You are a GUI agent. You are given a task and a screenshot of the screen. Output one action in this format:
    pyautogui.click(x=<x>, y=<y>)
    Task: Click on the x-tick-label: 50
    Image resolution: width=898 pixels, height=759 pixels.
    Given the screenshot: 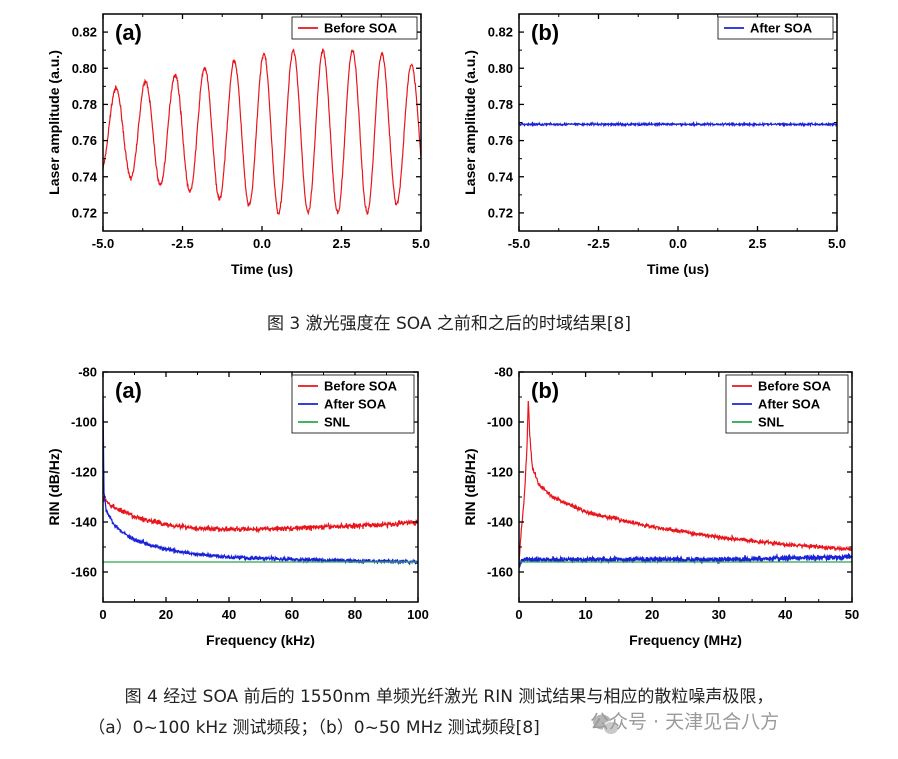 What is the action you would take?
    pyautogui.click(x=852, y=614)
    